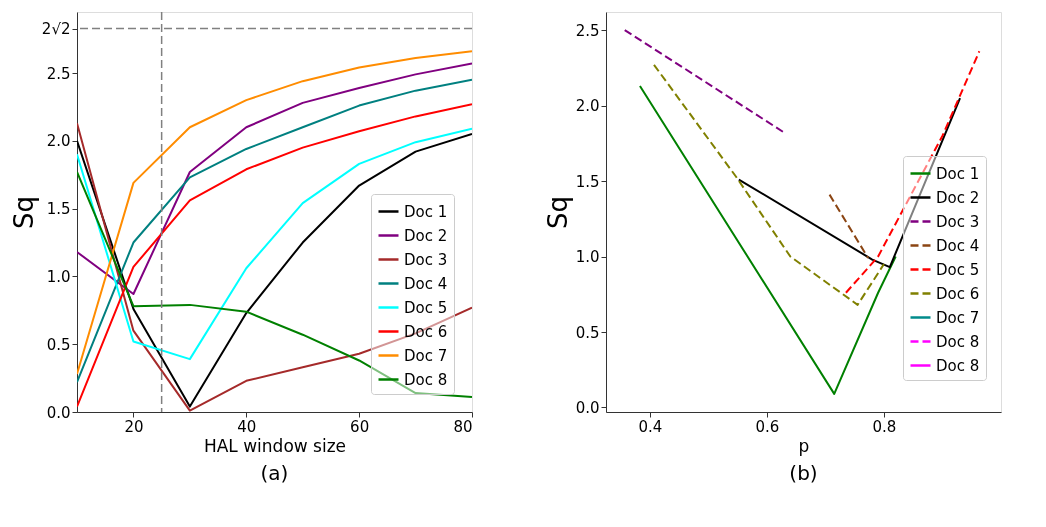  What do you see at coordinates (247, 426) in the screenshot?
I see `x-tick-label: 40` at bounding box center [247, 426].